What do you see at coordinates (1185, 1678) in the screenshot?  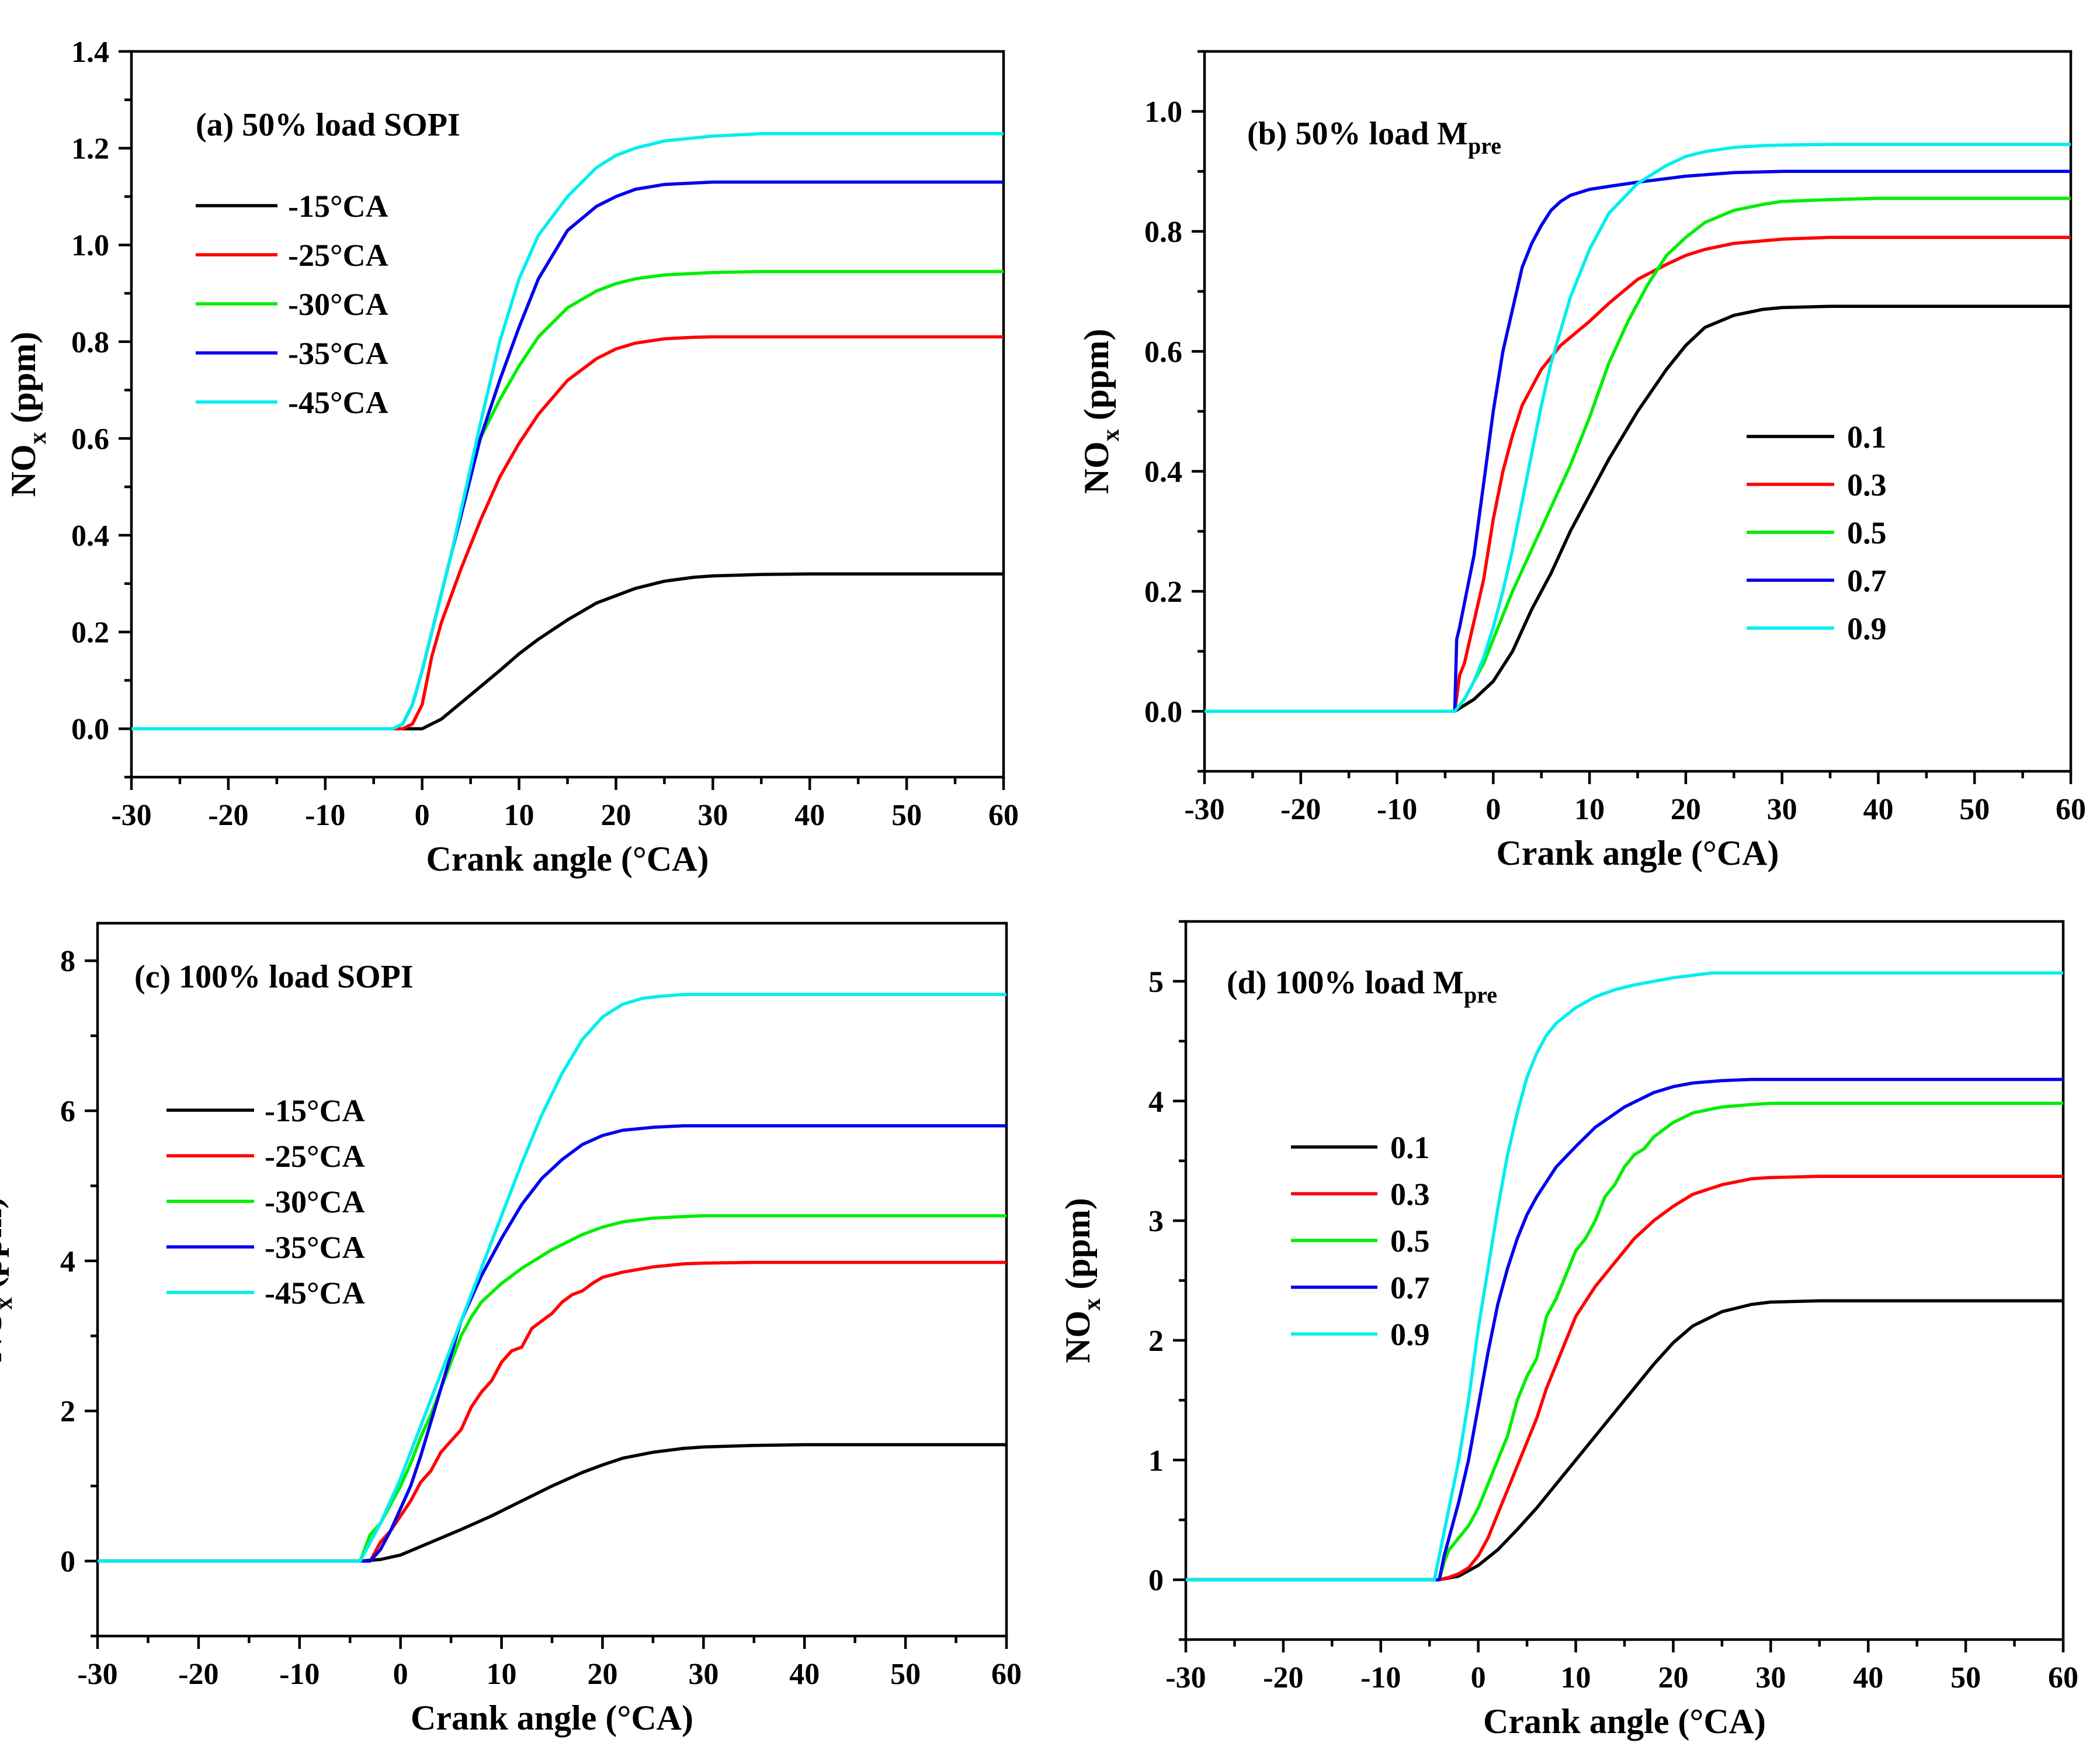 I see `x-tick-label-d: -30` at bounding box center [1185, 1678].